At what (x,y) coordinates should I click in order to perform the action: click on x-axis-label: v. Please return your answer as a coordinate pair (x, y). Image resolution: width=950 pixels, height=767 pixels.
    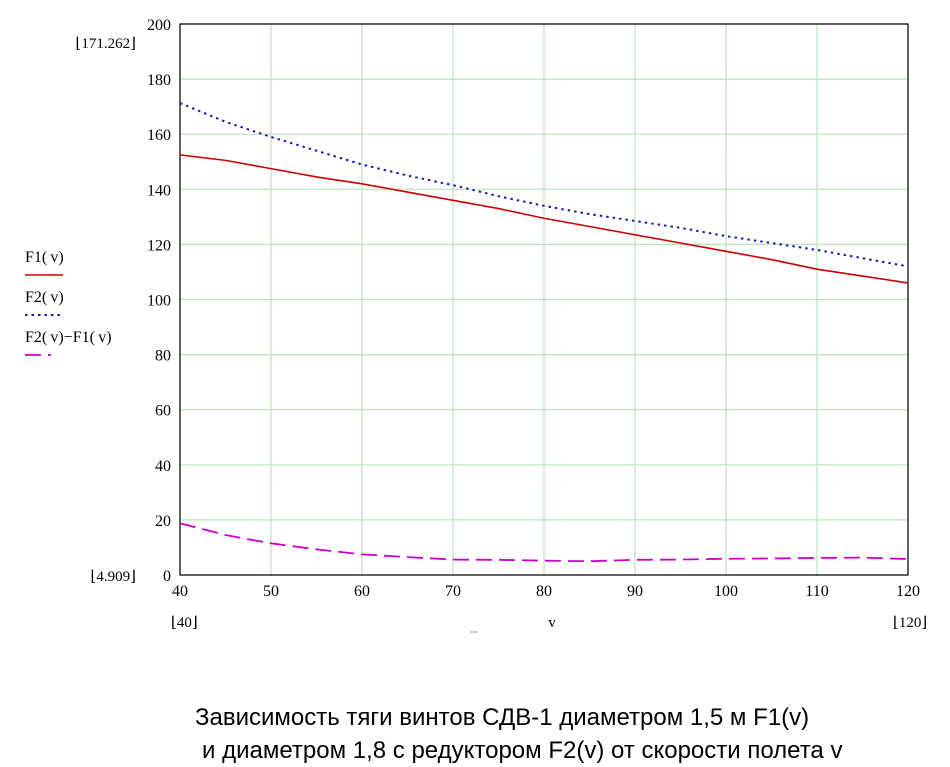
    Looking at the image, I should click on (552, 623).